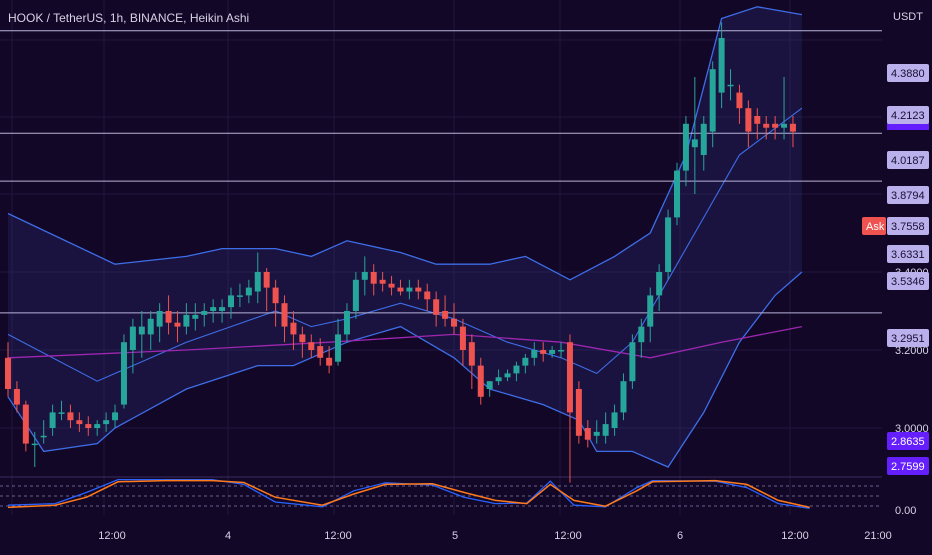 The height and width of the screenshot is (555, 932). Describe the element at coordinates (875, 227) in the screenshot. I see `ask-label: Ask` at that location.